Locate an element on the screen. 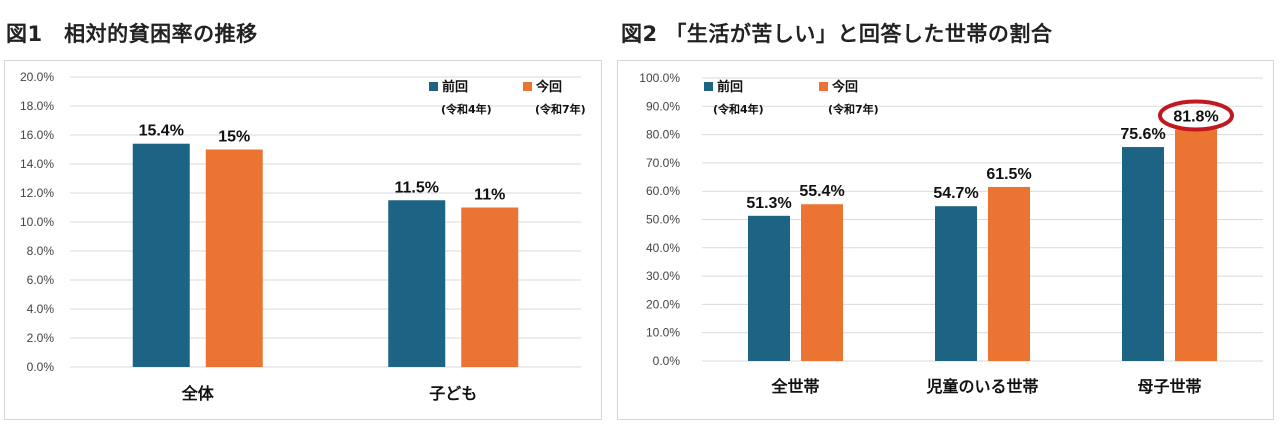 This screenshot has width=1280, height=434. y-tick-label: 60.0% is located at coordinates (663, 191).